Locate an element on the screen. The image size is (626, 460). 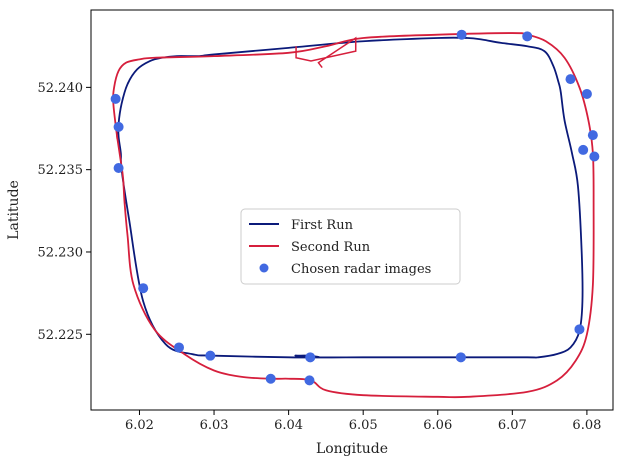
y-tick-label: 52.240 is located at coordinates (61, 88).